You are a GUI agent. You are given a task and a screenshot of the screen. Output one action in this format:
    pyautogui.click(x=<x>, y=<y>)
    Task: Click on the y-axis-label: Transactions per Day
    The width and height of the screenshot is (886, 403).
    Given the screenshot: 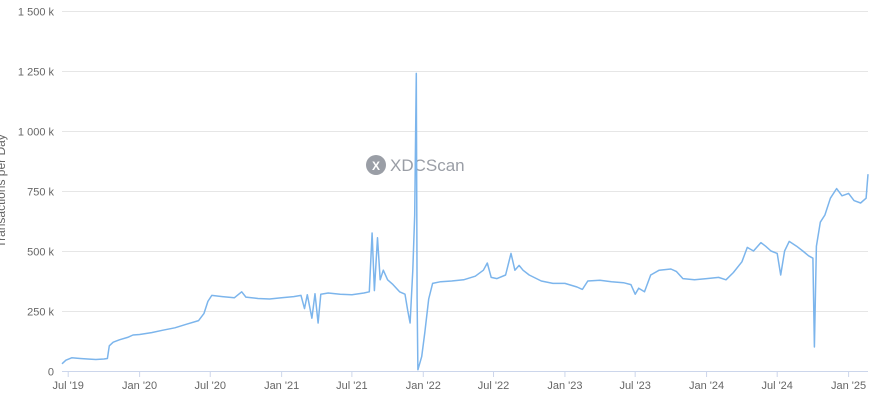 What is the action you would take?
    pyautogui.click(x=4, y=191)
    